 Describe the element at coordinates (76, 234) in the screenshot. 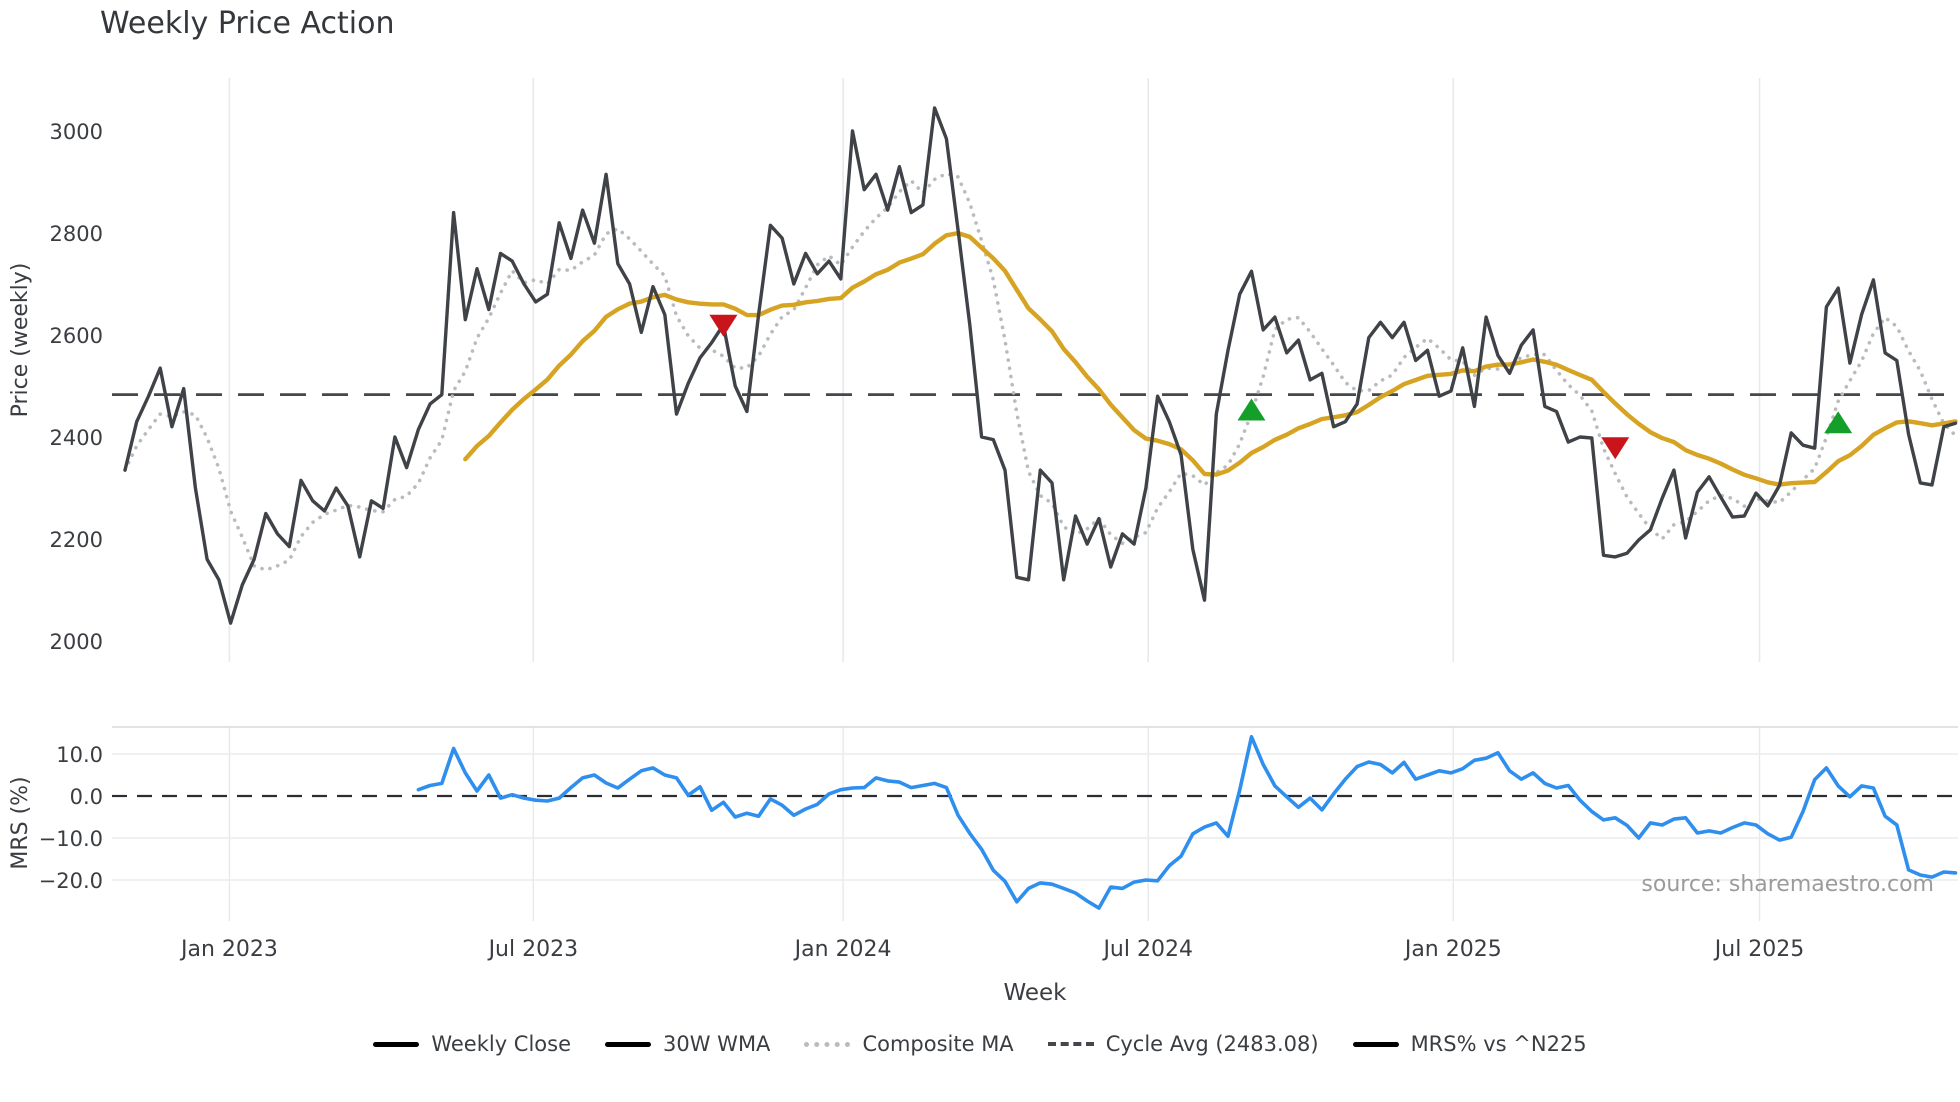

I see `price-tick-label: 2800` at that location.